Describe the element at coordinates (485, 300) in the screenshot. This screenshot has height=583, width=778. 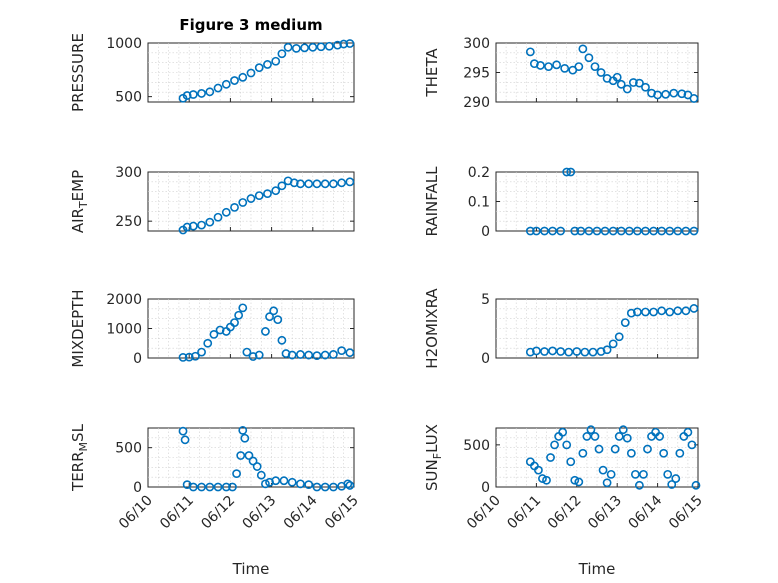
I see `y-tick-label: 5` at that location.